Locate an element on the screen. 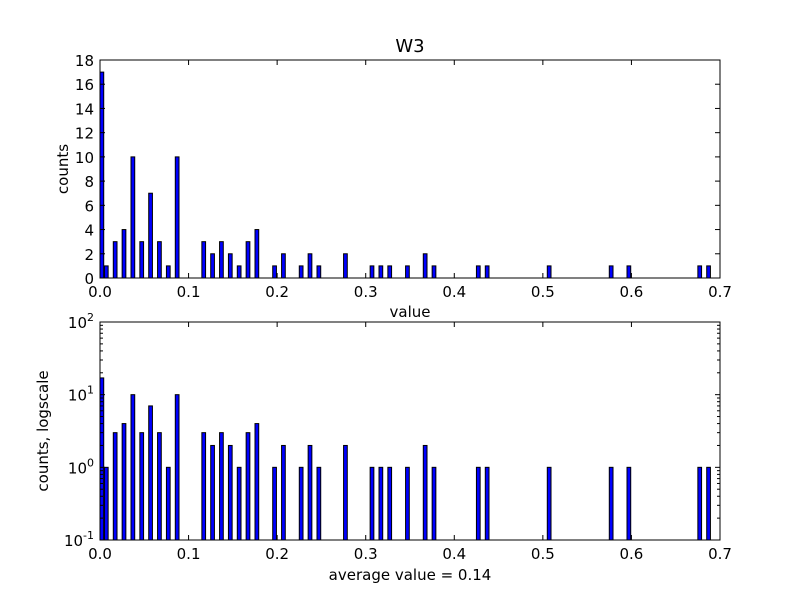 The image size is (800, 600). y-tick-label: 14 is located at coordinates (84, 109).